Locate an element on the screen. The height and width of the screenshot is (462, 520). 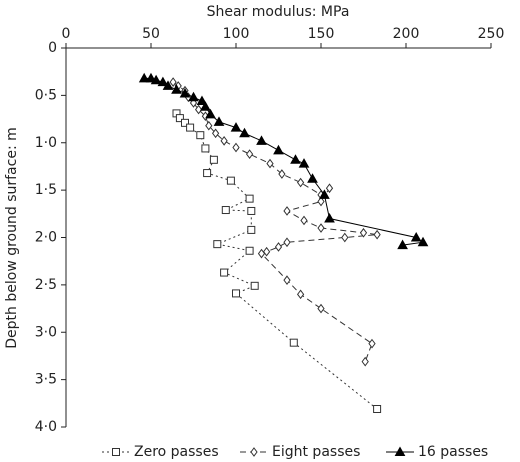
x-tick-label: 100 is located at coordinates (236, 34).